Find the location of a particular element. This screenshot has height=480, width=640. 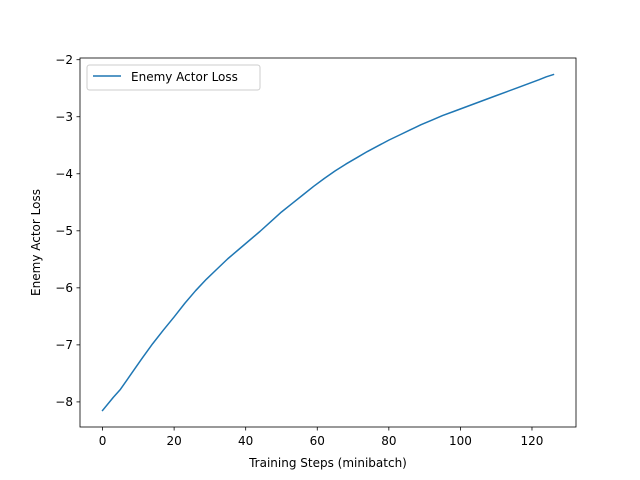

y-tick-label: −5 is located at coordinates (64, 231).